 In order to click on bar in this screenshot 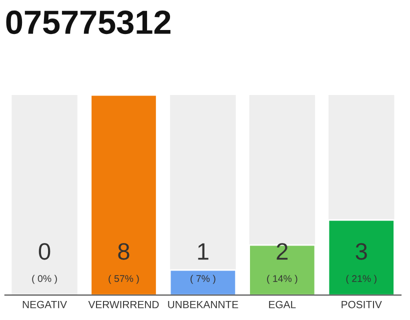, I will do `click(203, 282)`.